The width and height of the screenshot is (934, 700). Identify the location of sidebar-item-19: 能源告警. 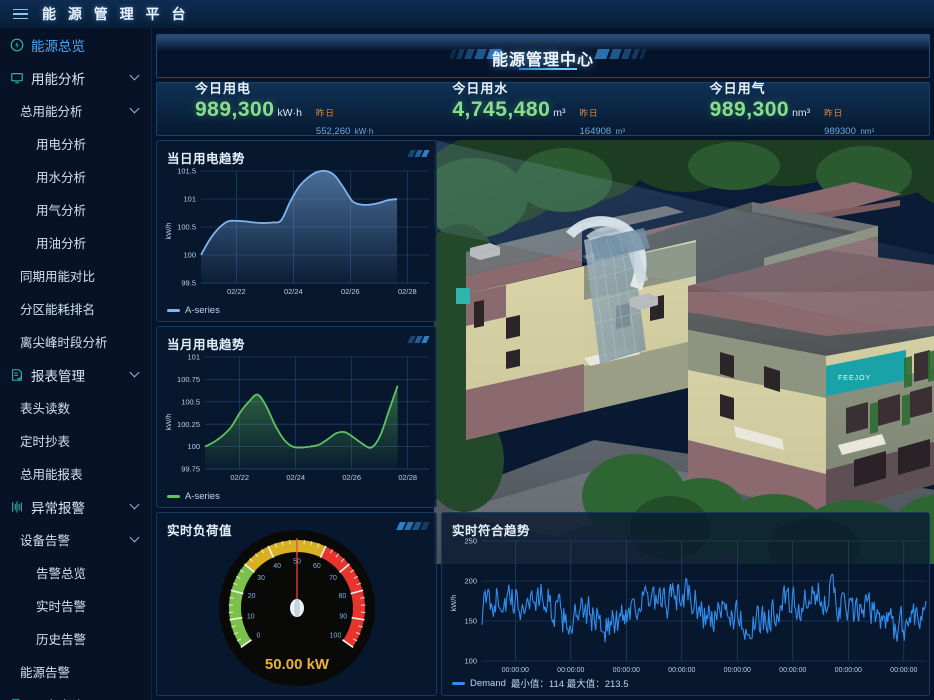
(75, 671).